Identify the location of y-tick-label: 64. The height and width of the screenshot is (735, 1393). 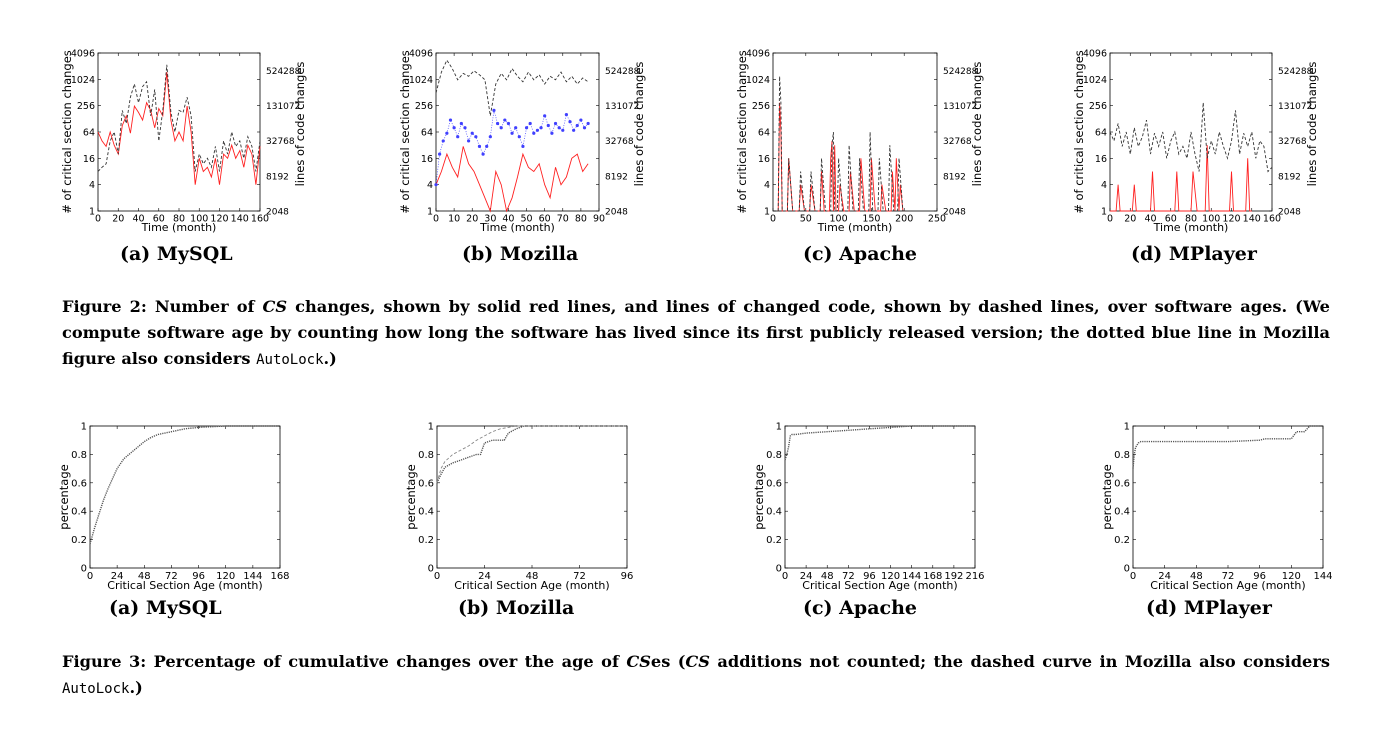
(89, 133).